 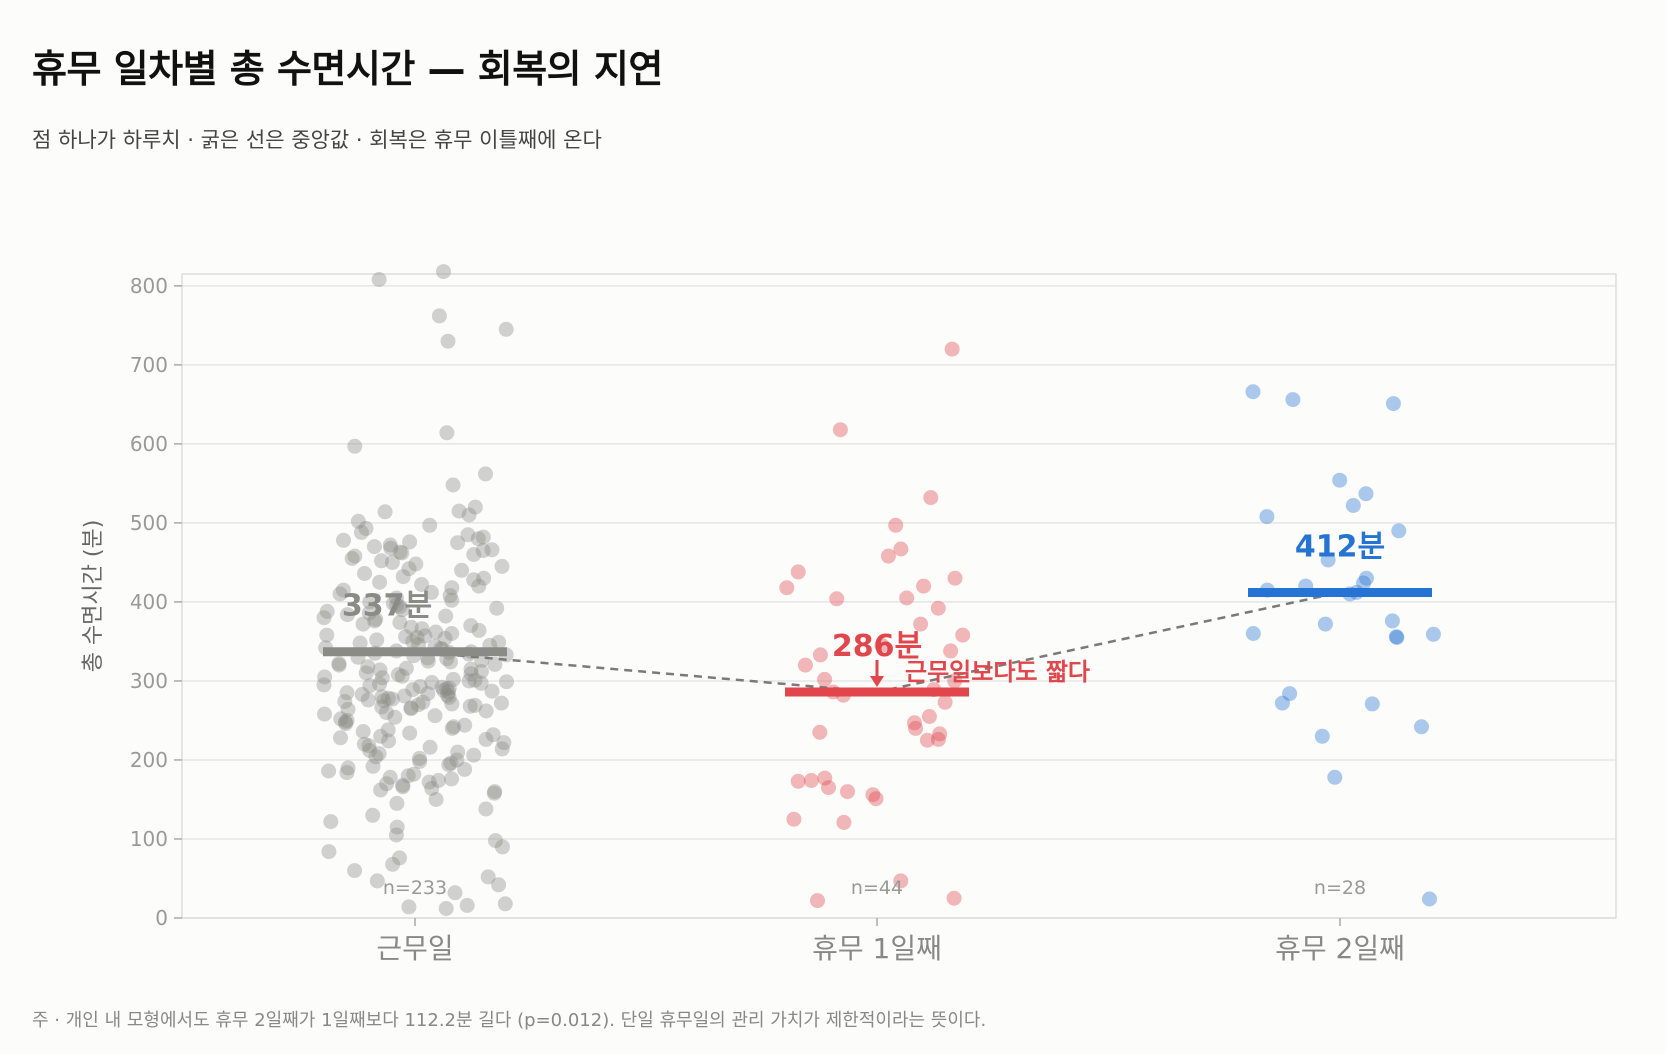 I want to click on y-tick-label: 300, so click(x=149, y=681).